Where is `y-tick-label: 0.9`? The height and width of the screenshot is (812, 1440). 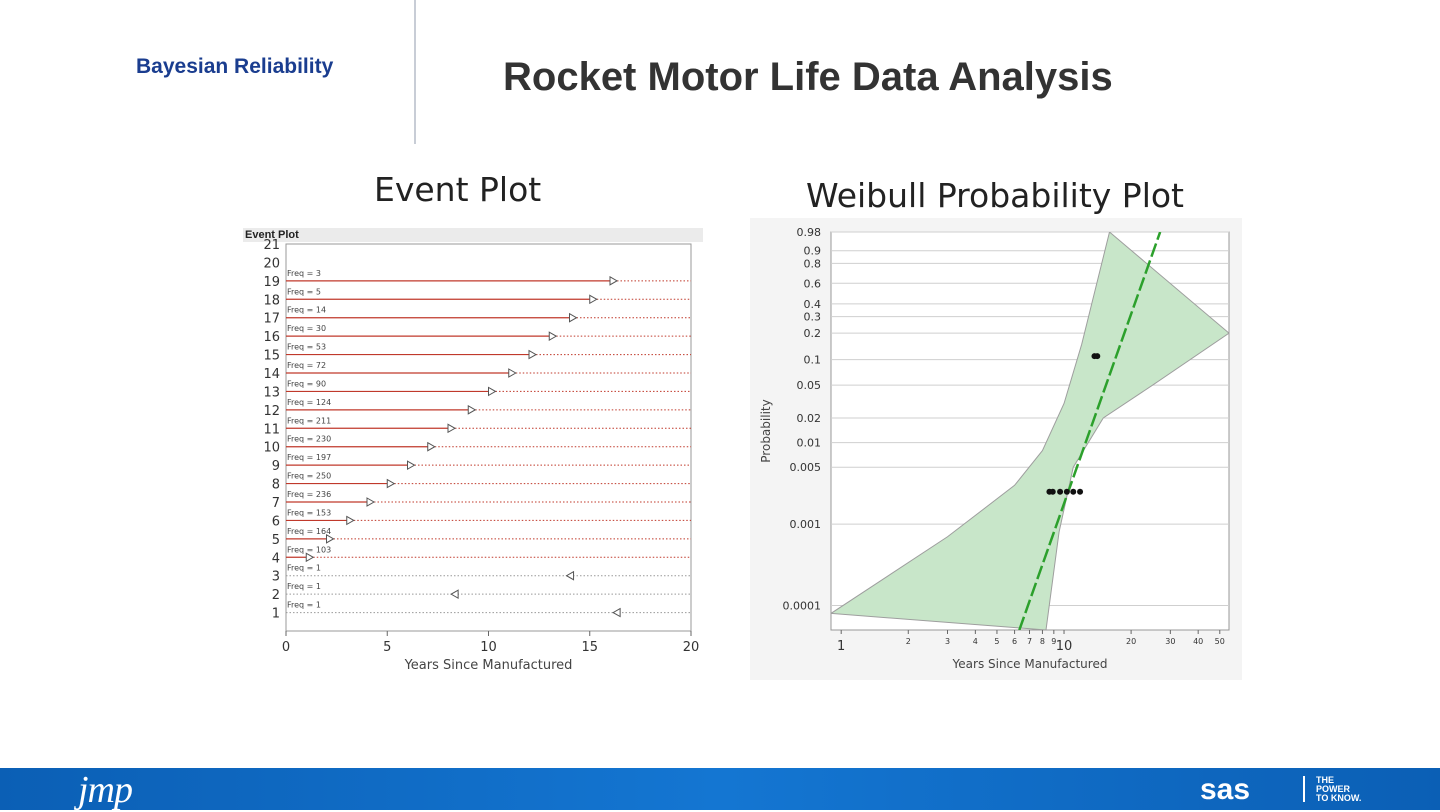
y-tick-label: 0.9 is located at coordinates (813, 251).